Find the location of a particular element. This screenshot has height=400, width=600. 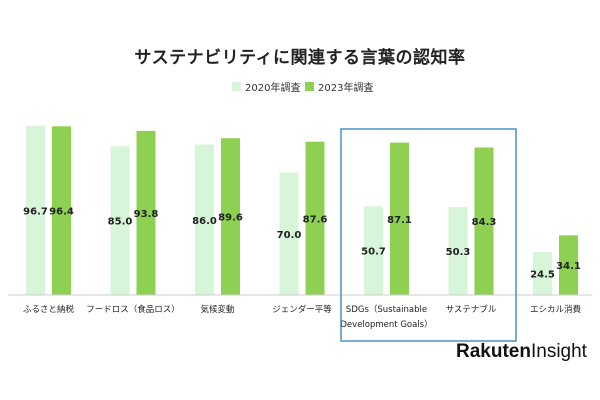

chart-legend: 2020年調査 2023年調査 is located at coordinates (300, 87).